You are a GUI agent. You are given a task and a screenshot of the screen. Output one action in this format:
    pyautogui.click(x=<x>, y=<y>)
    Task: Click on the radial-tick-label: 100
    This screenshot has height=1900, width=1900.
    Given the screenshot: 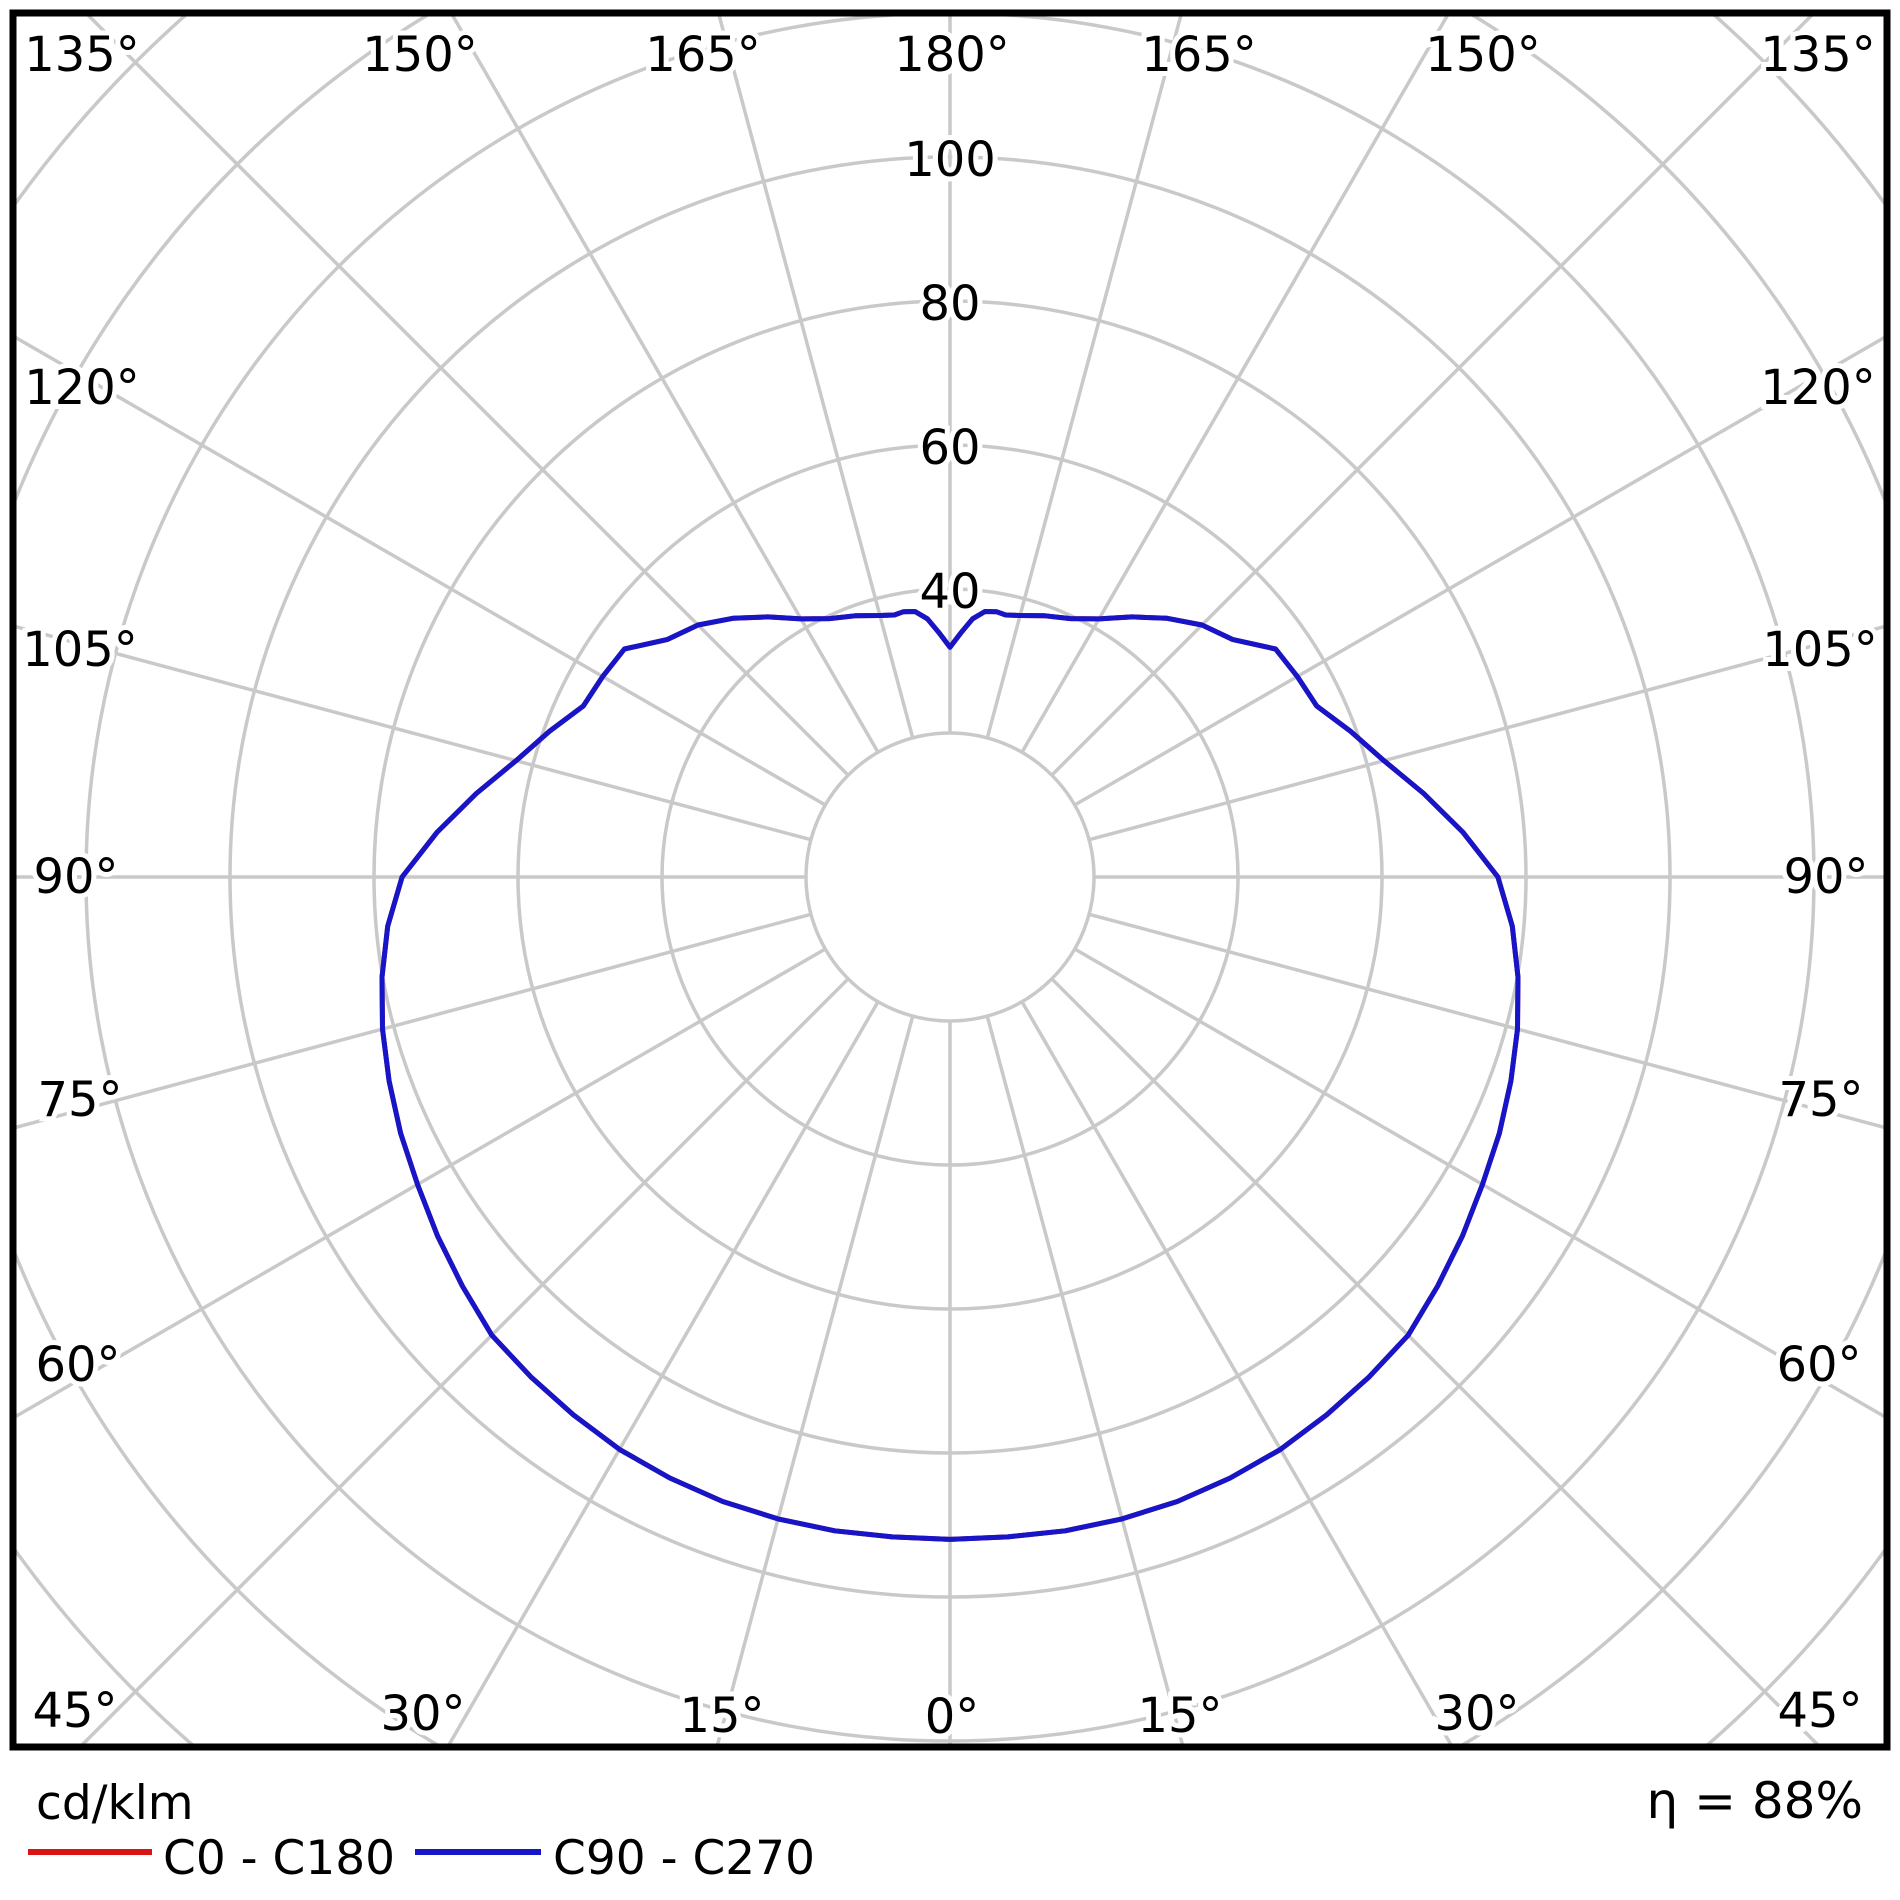 What is the action you would take?
    pyautogui.click(x=950, y=160)
    